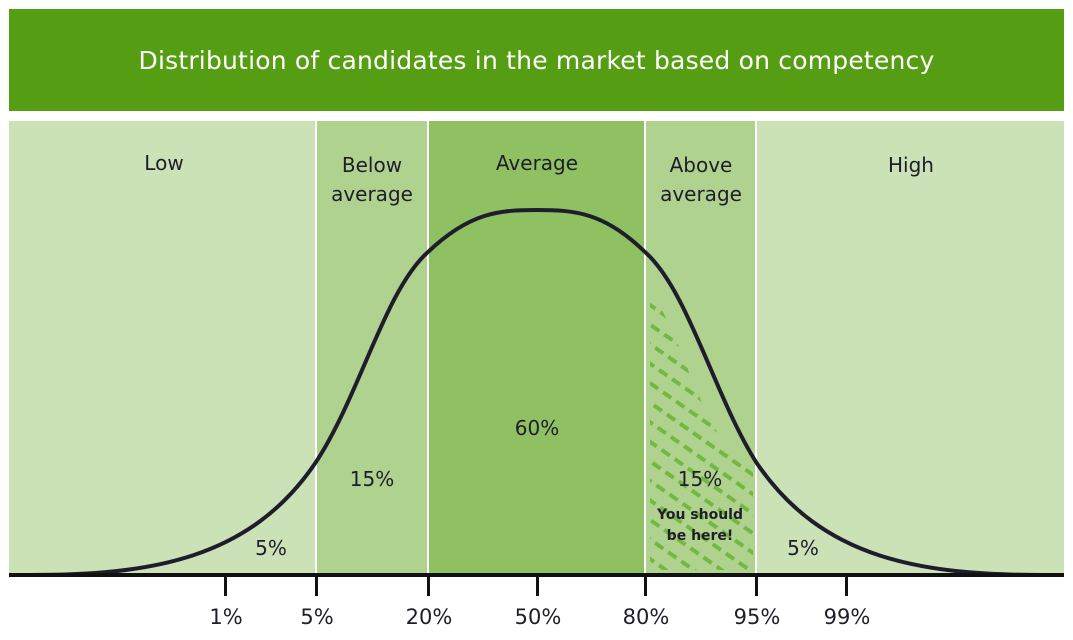  What do you see at coordinates (911, 165) in the screenshot?
I see `region-label-high: High` at bounding box center [911, 165].